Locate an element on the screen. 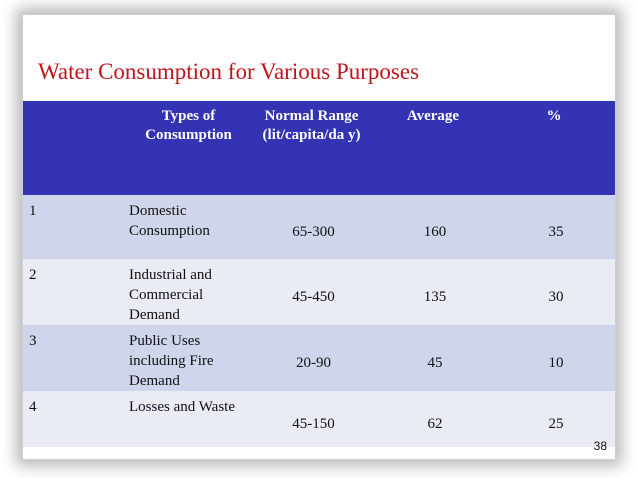 The height and width of the screenshot is (478, 638). row-average: 62 is located at coordinates (435, 424).